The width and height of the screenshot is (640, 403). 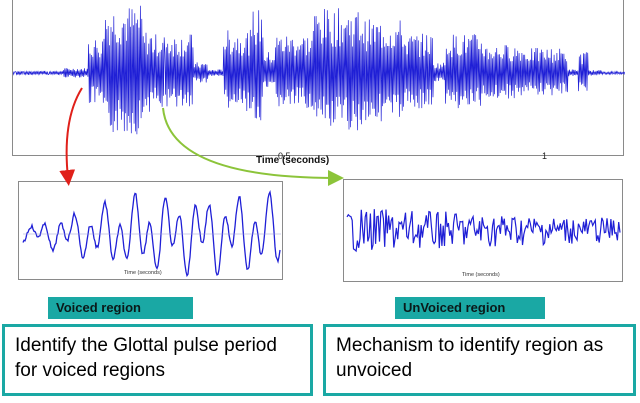 I want to click on voiced-region-label: Voiced region, so click(x=120, y=308).